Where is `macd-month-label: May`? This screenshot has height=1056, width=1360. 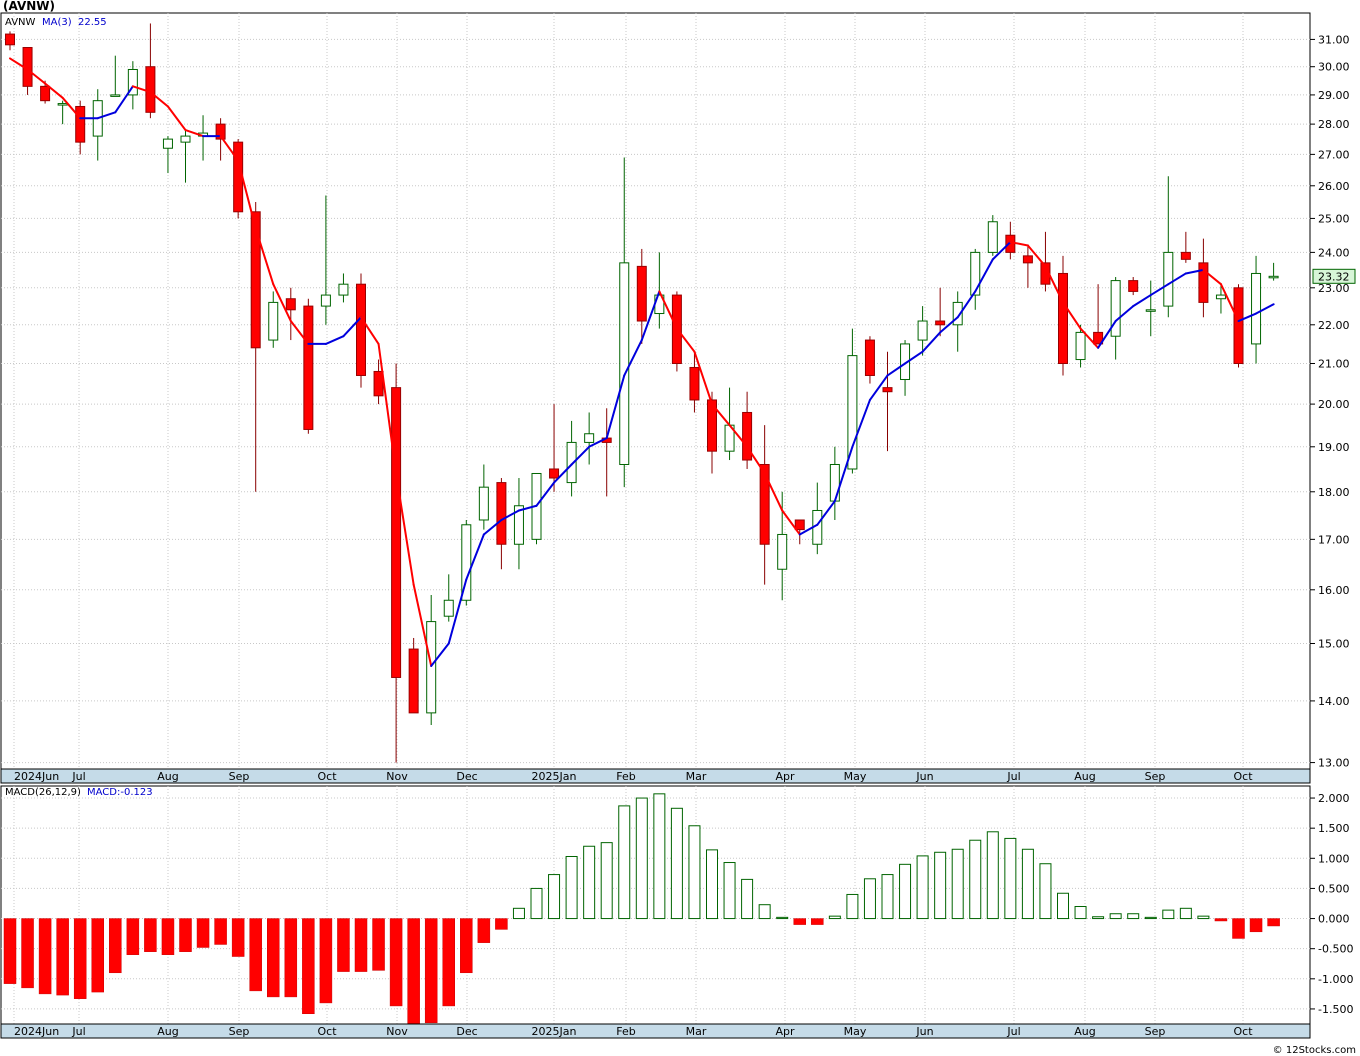
macd-month-label: May is located at coordinates (855, 1031).